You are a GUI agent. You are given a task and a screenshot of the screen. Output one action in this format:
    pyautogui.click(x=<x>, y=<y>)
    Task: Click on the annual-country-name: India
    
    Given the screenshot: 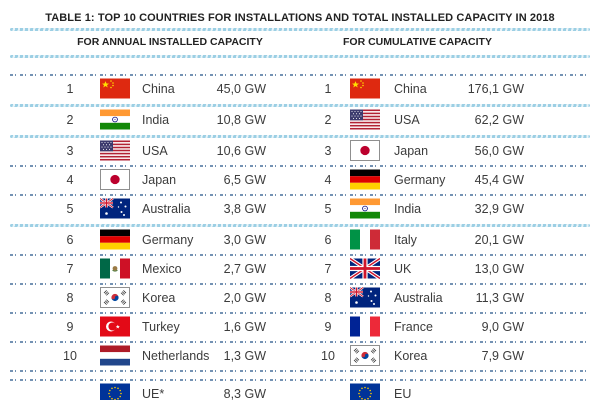 What is the action you would take?
    pyautogui.click(x=156, y=119)
    